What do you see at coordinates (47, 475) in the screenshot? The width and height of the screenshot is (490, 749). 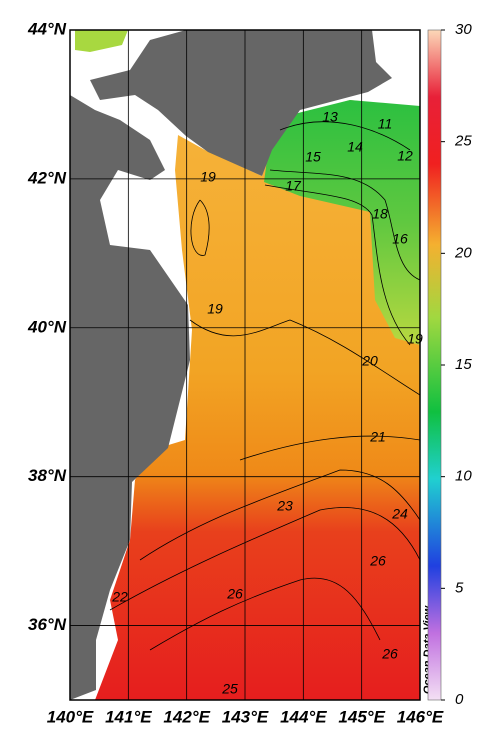 I see `lat-tick-label: 38°N` at bounding box center [47, 475].